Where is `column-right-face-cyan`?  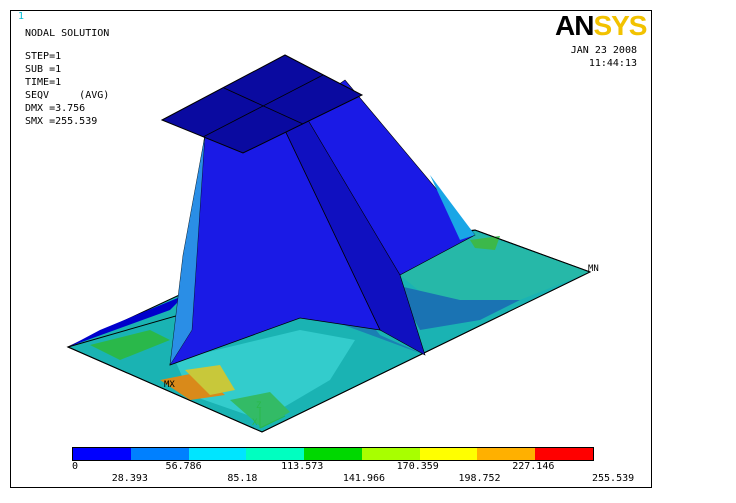 column-right-face-cyan is located at coordinates (452, 207).